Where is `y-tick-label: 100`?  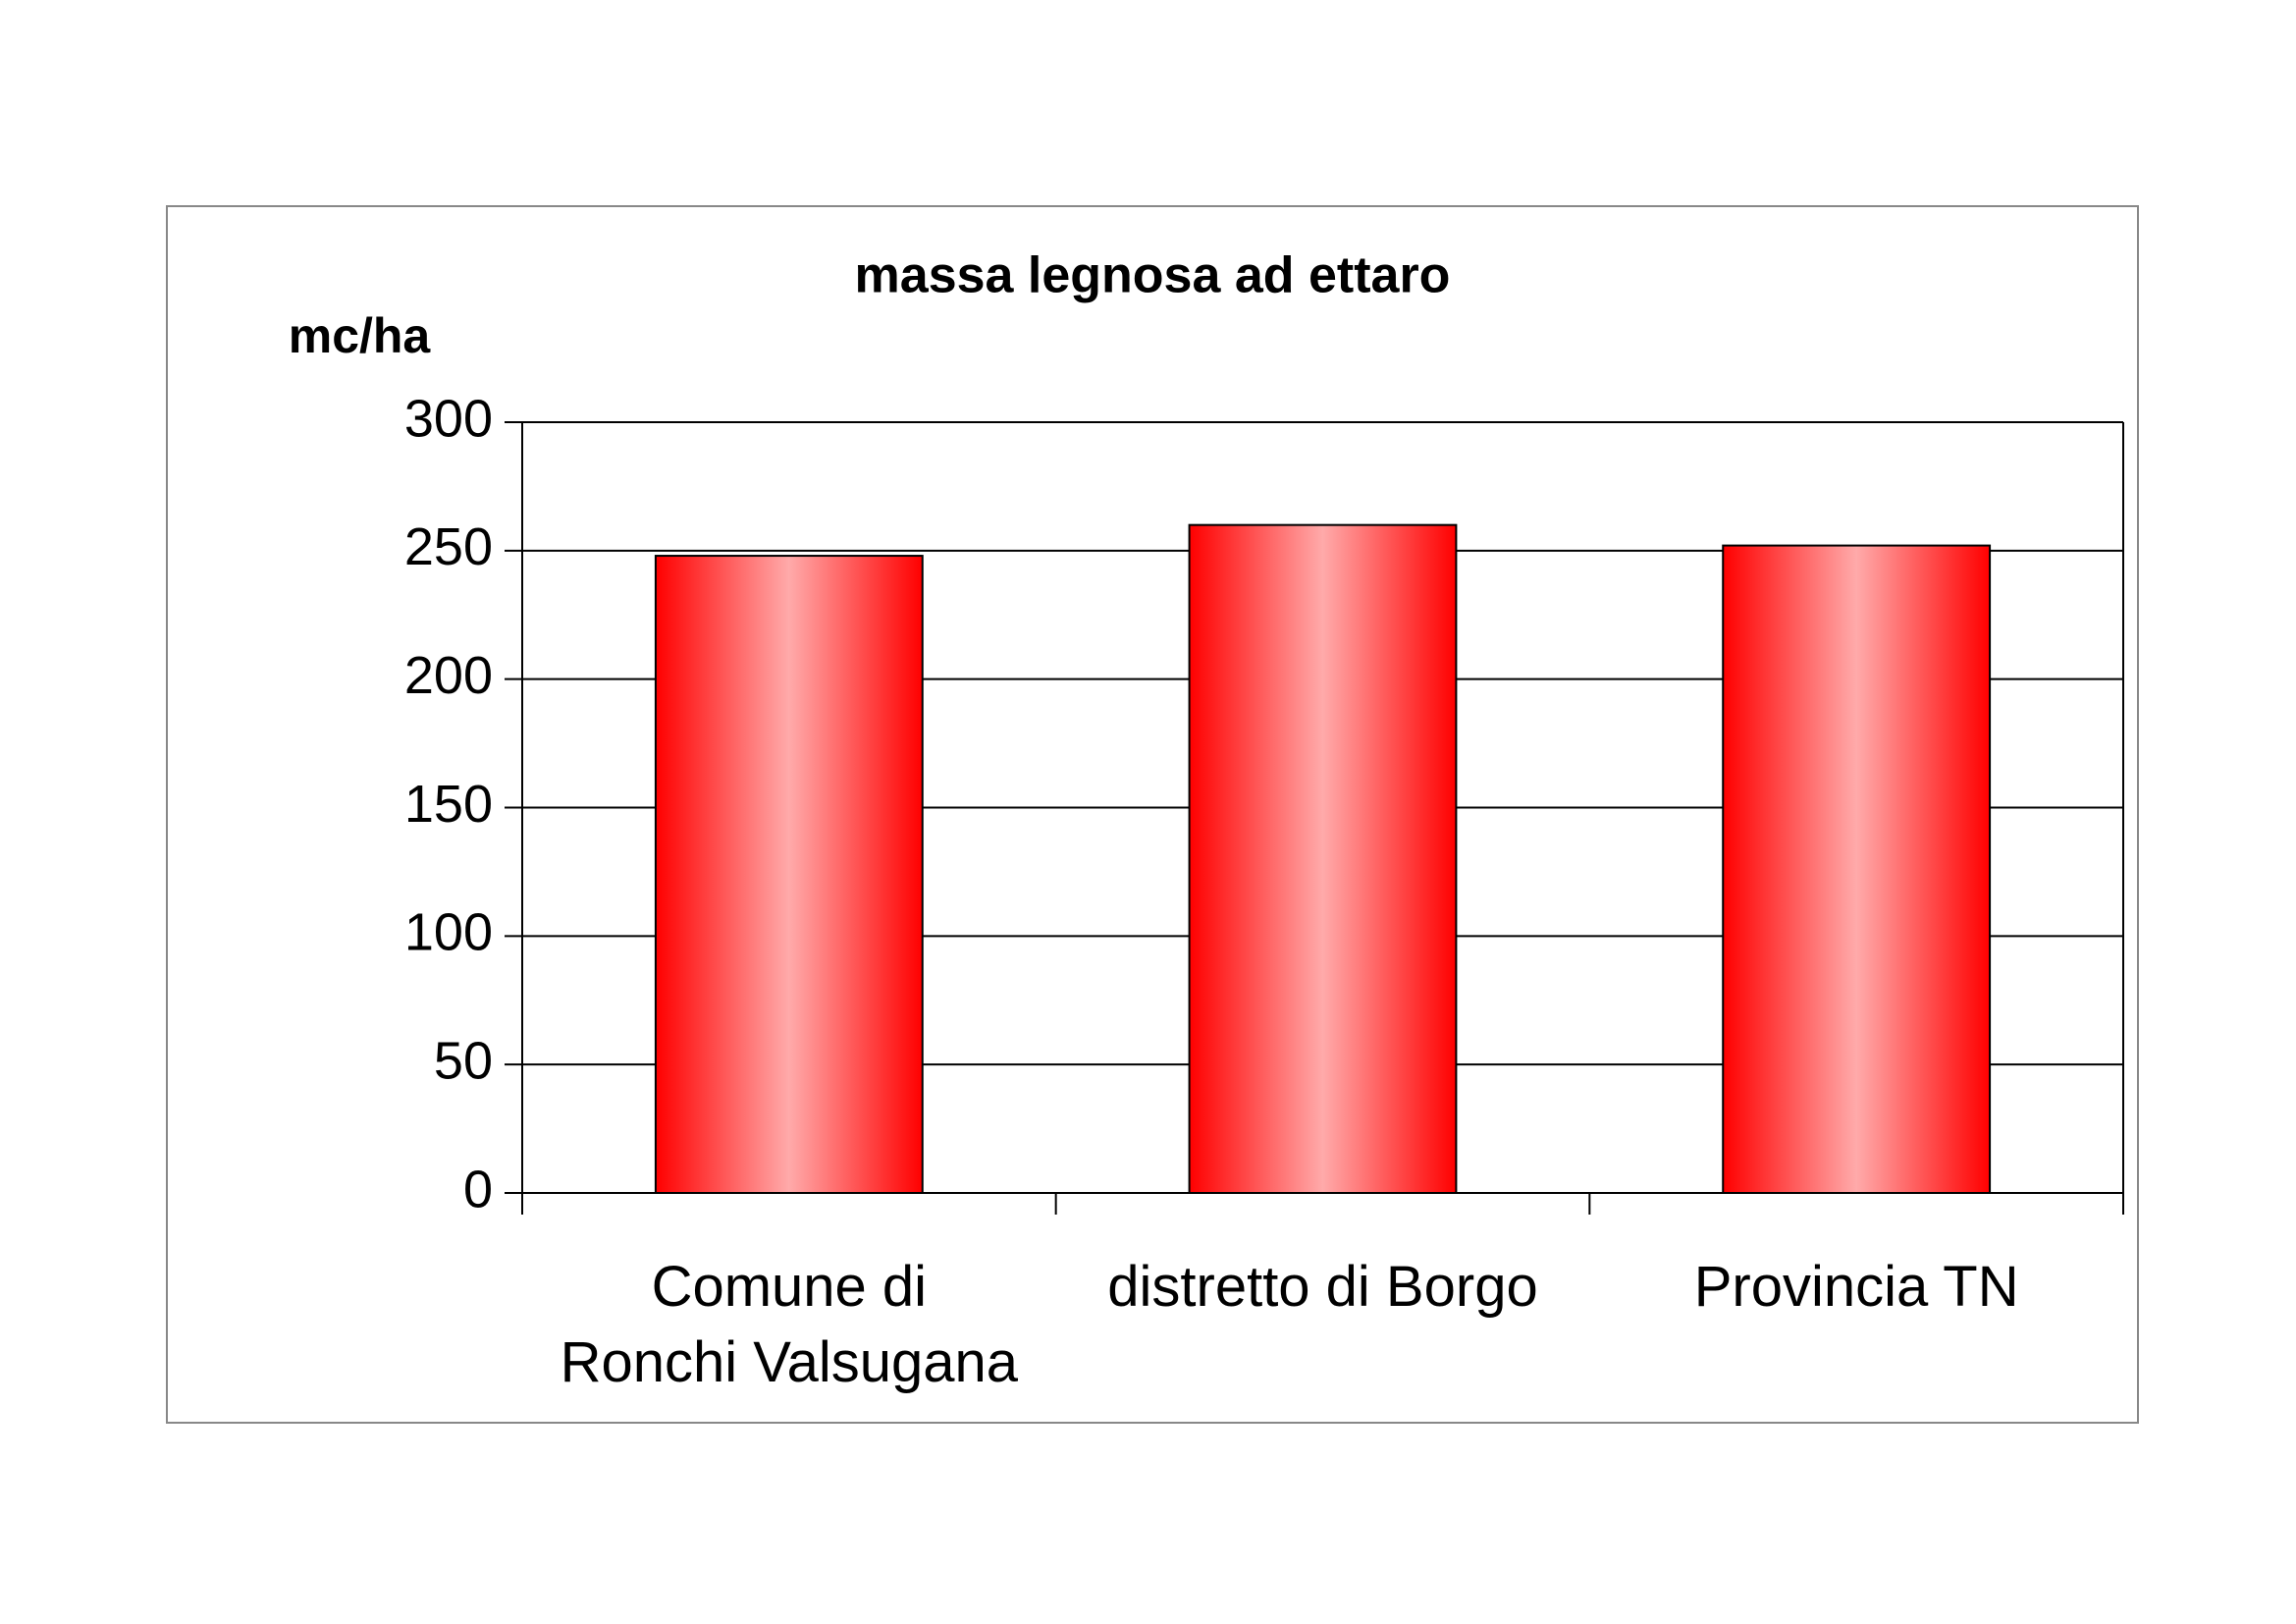 y-tick-label: 100 is located at coordinates (448, 932).